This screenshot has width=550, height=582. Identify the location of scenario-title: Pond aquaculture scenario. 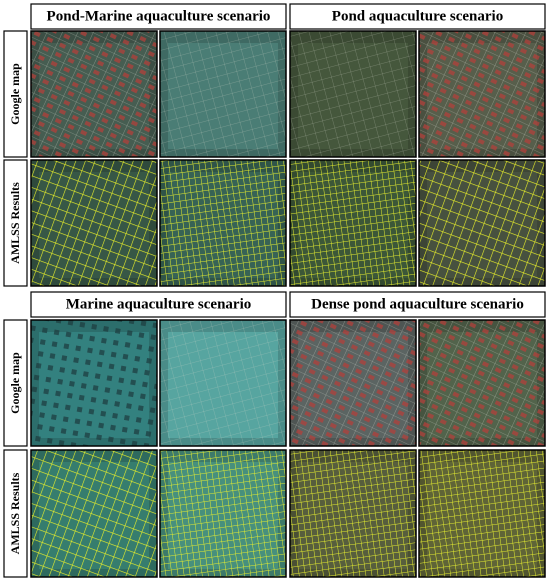
(417, 16).